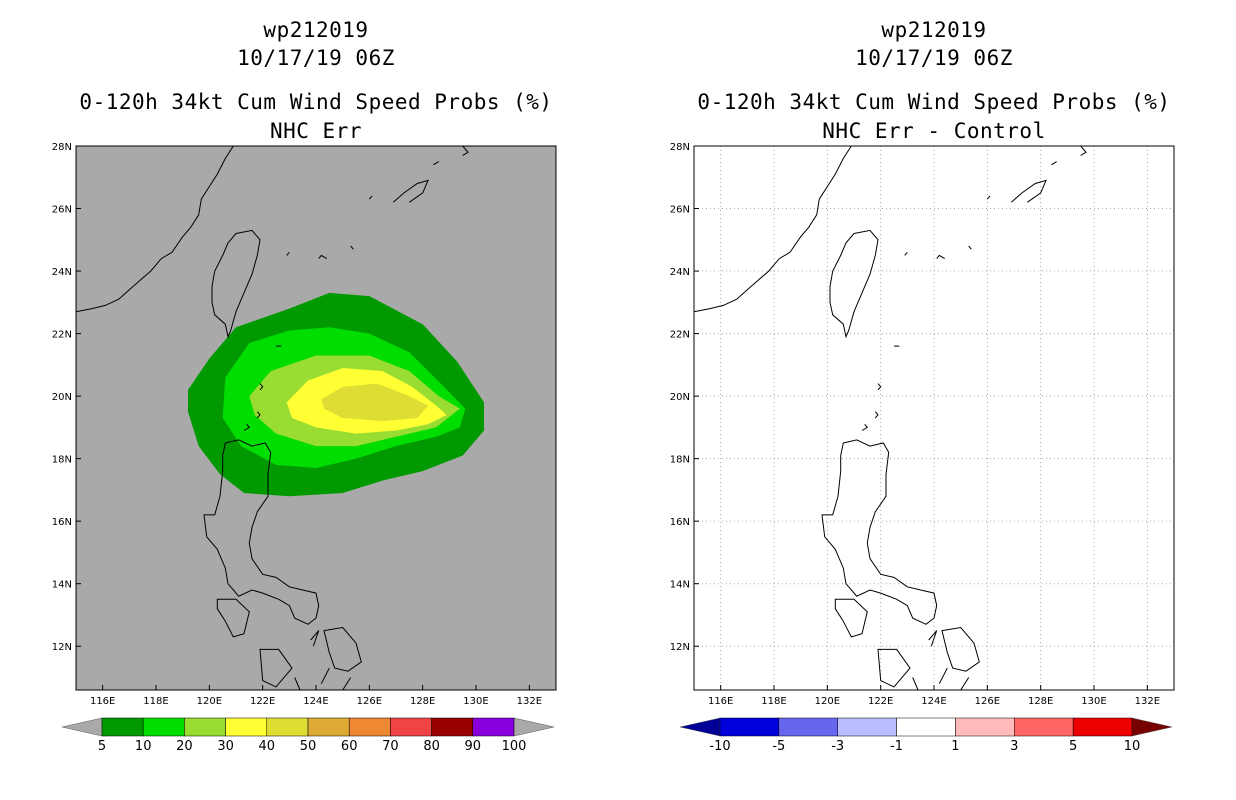 The width and height of the screenshot is (1236, 800). I want to click on left-variable-title: 0-120h 34kt Cum Wind Speed Probs (%), so click(316, 102).